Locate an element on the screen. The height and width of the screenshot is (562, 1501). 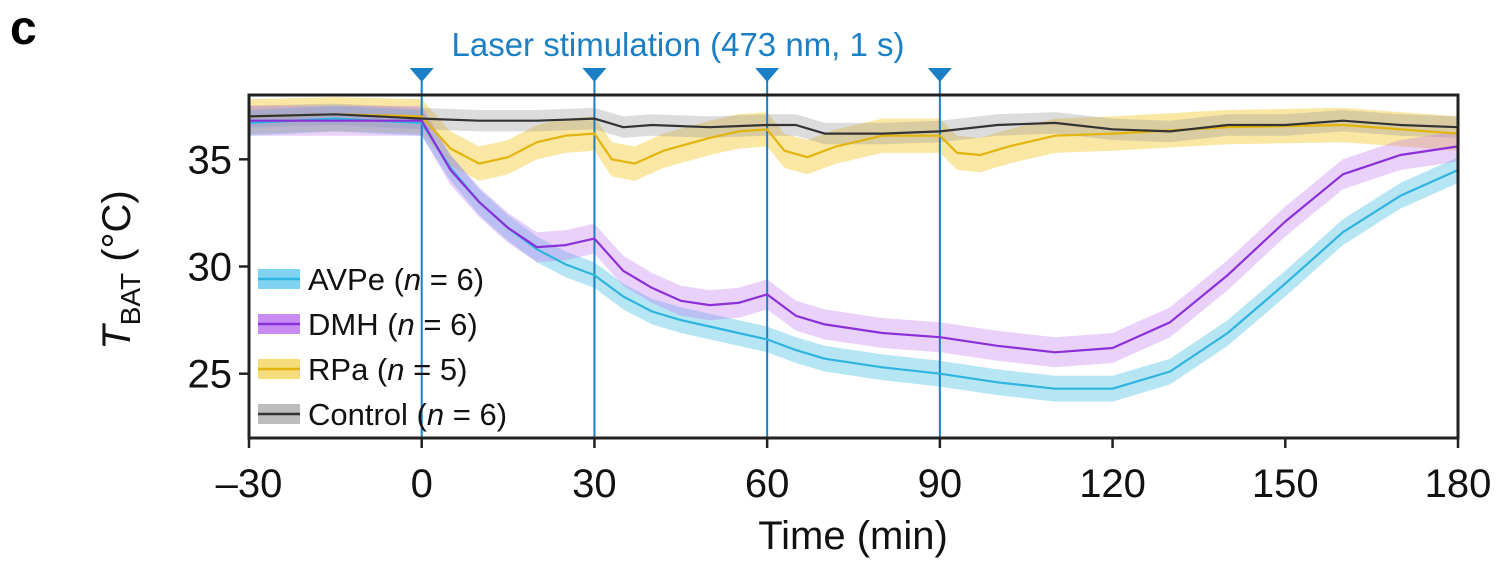
y-axis-ticks: 25 30 35 is located at coordinates (218, 267).